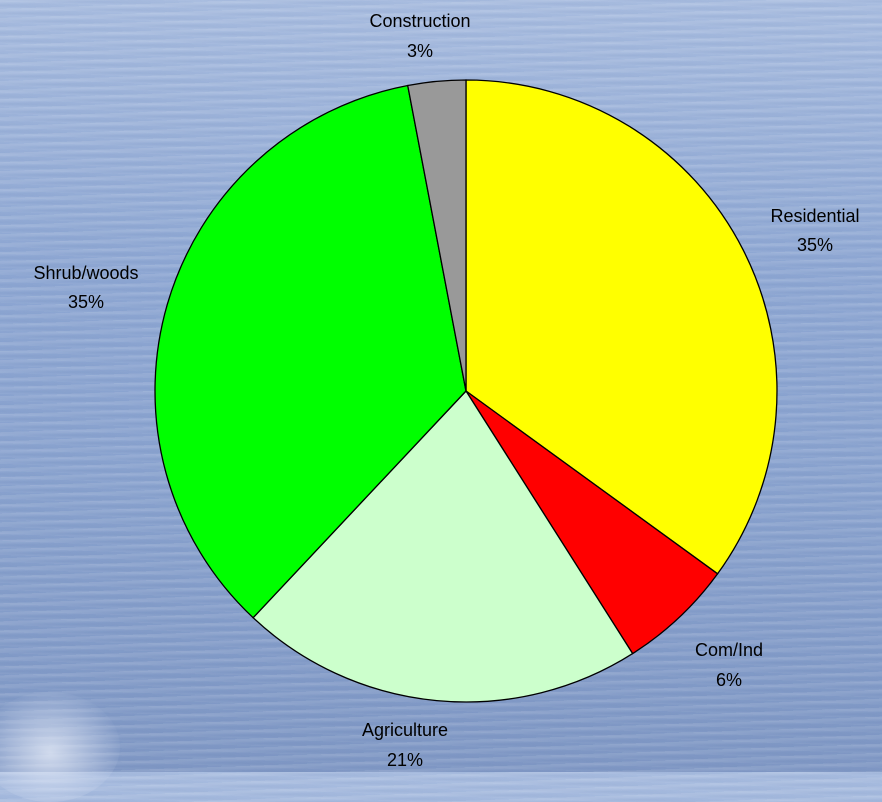  What do you see at coordinates (405, 730) in the screenshot?
I see `label-agriculture-name: Agriculture` at bounding box center [405, 730].